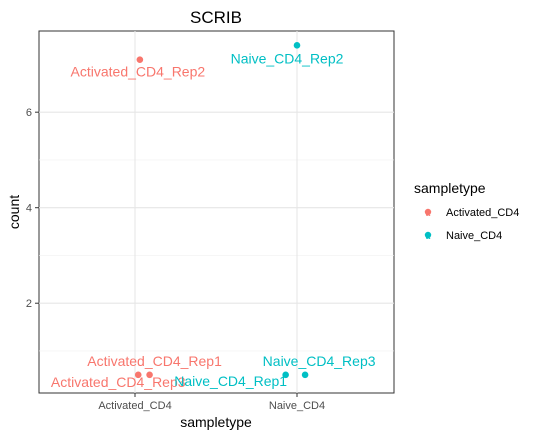 The height and width of the screenshot is (436, 540). Describe the element at coordinates (29, 304) in the screenshot. I see `y-tick-label: 2` at that location.